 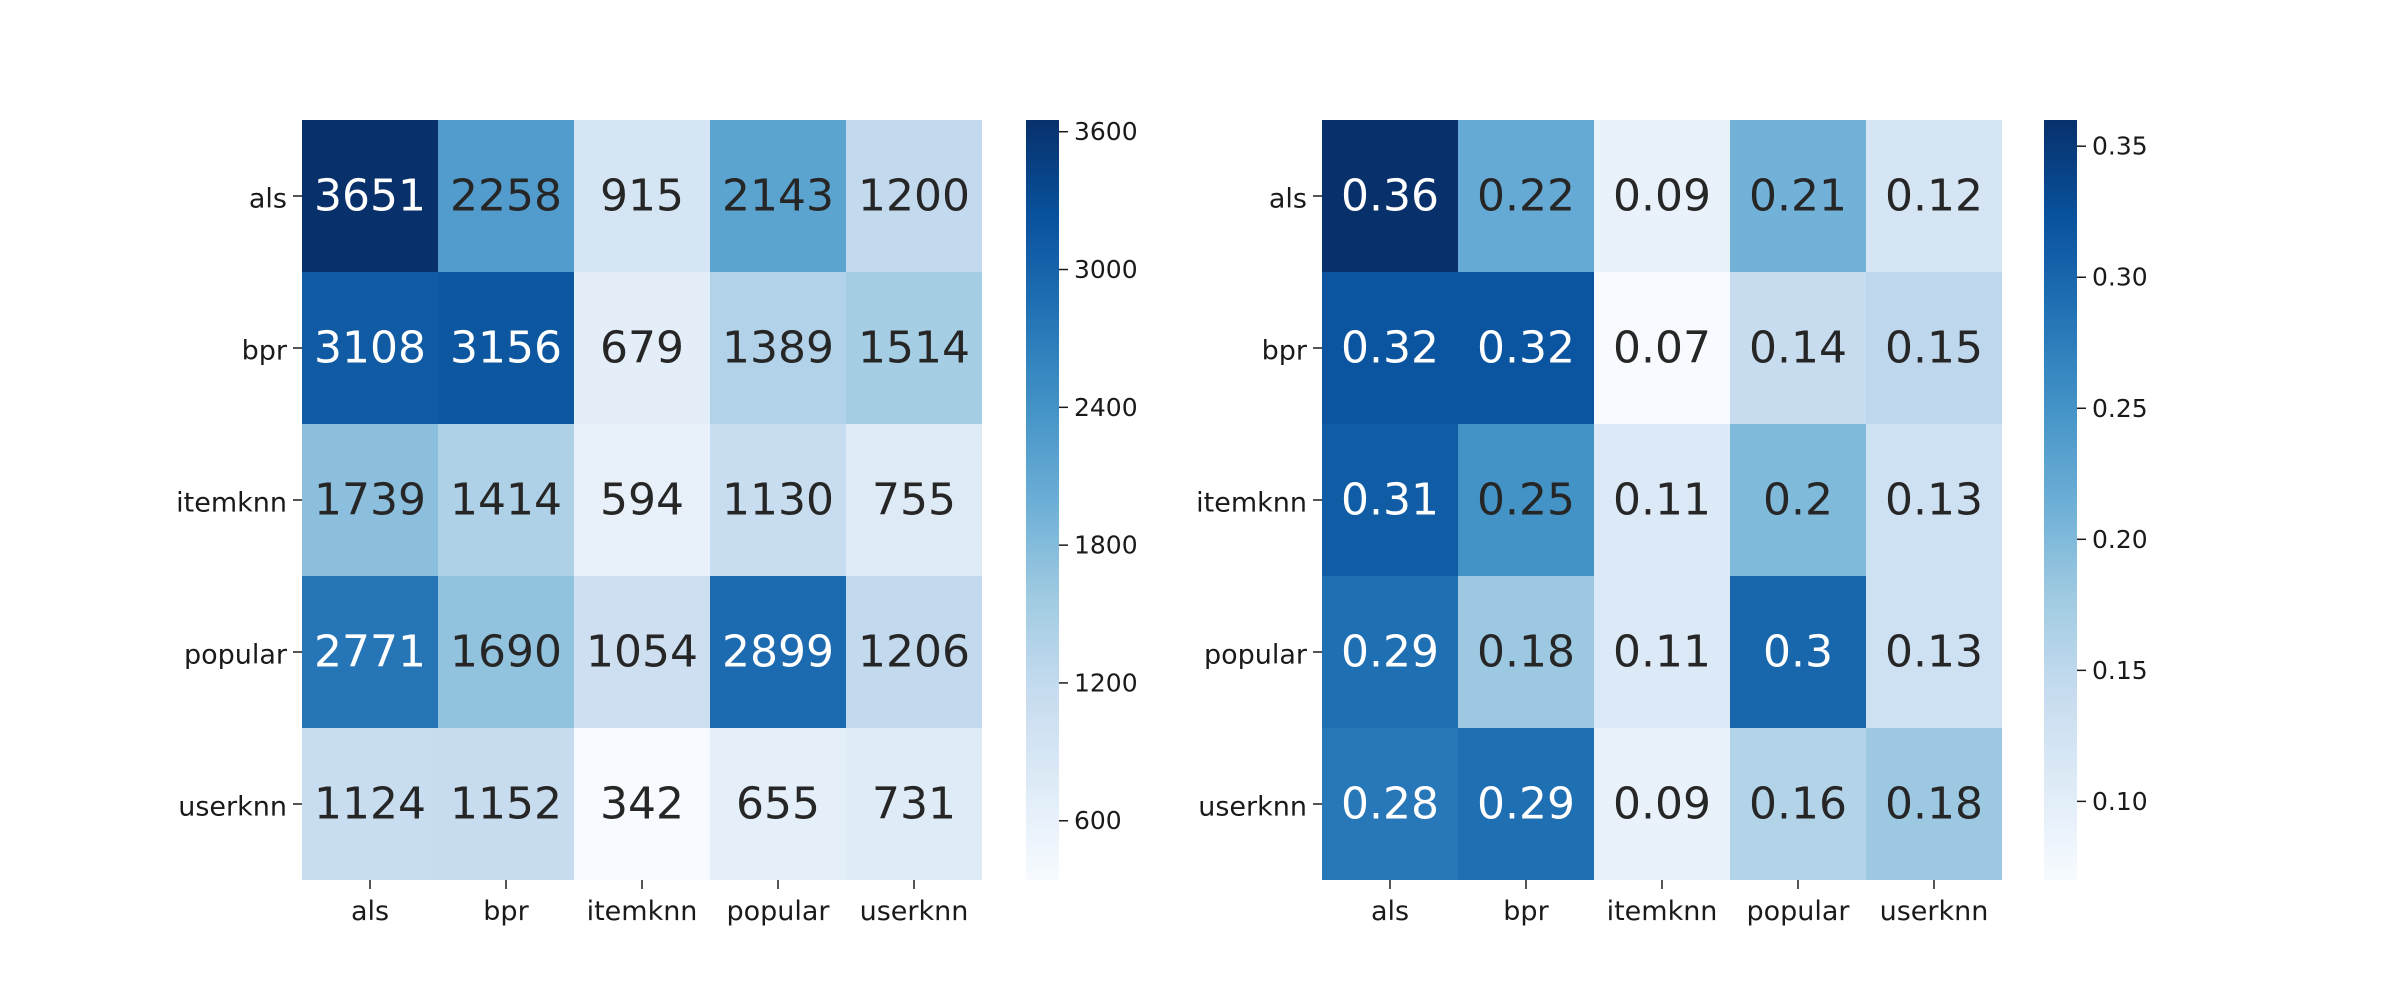 What do you see at coordinates (1390, 911) in the screenshot?
I see `x-tick-label: als` at bounding box center [1390, 911].